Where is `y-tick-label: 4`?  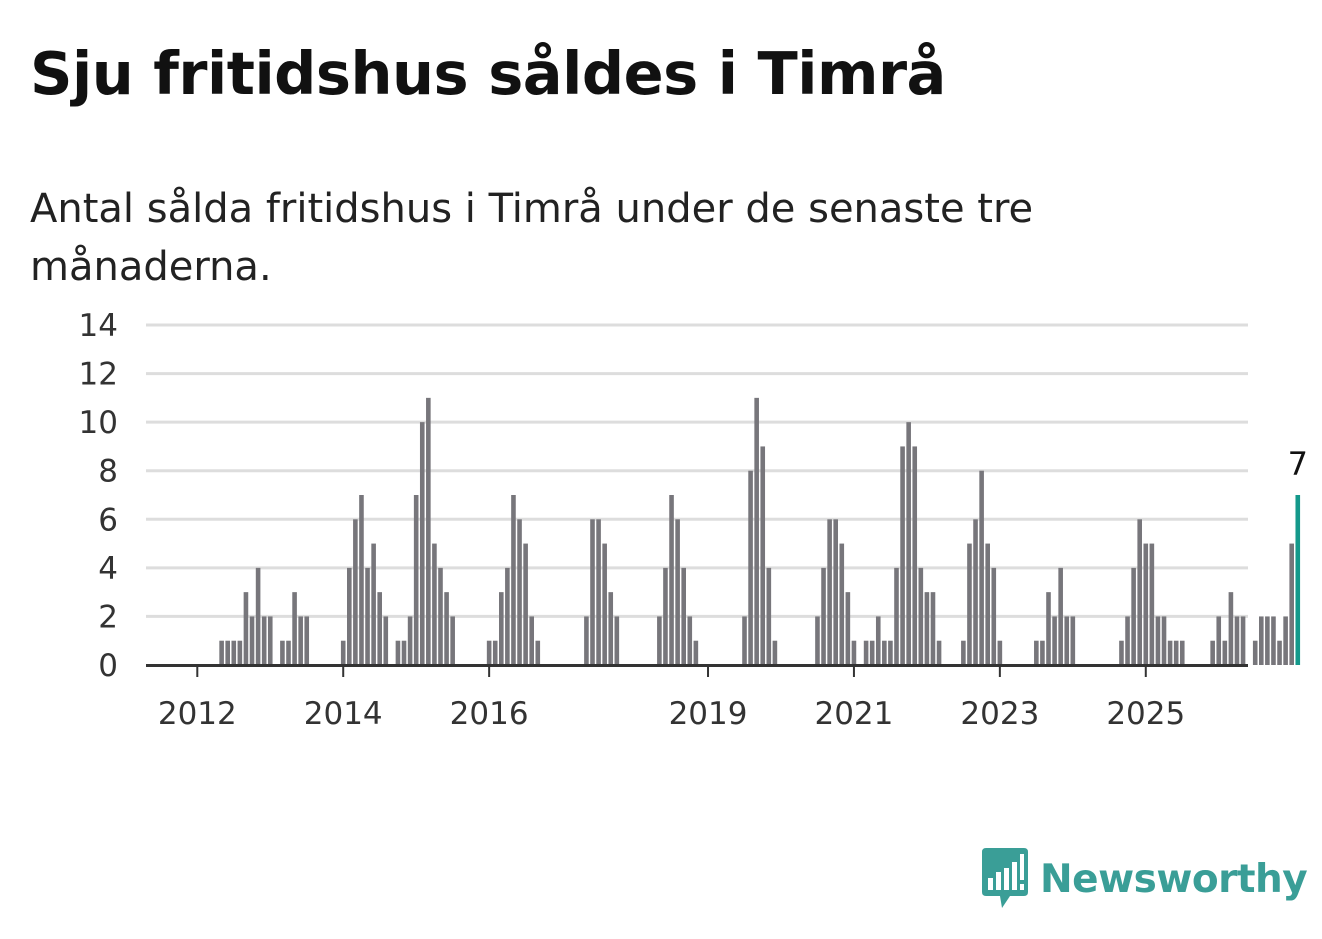 y-tick-label: 4 is located at coordinates (108, 569).